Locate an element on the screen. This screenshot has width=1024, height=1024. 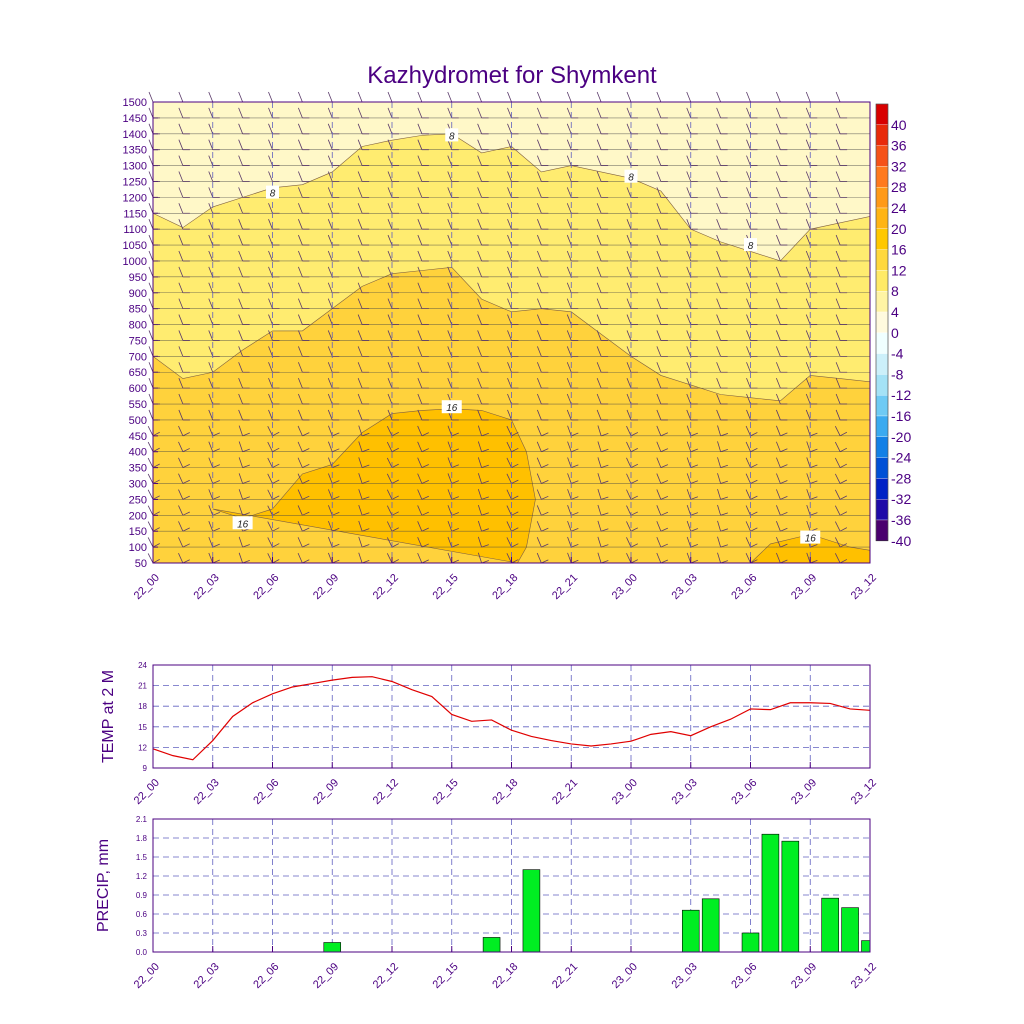
y-tick-label: 1150 is located at coordinates (135, 214).